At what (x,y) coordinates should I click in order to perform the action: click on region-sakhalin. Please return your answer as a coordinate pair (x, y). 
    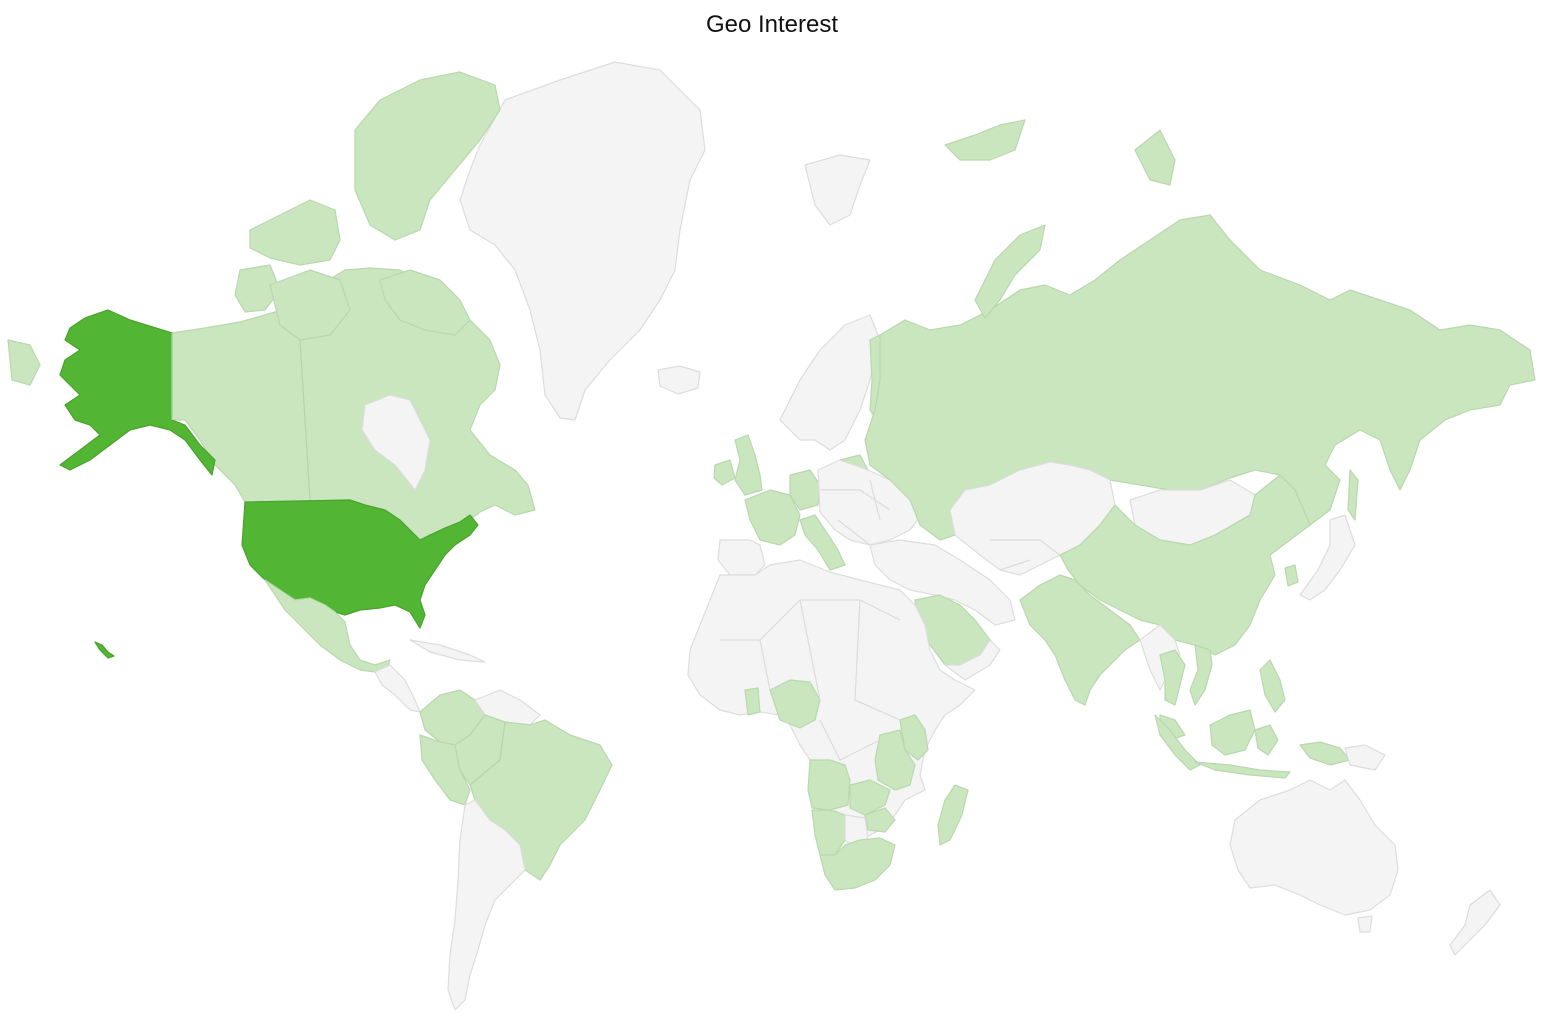
    Looking at the image, I should click on (1353, 495).